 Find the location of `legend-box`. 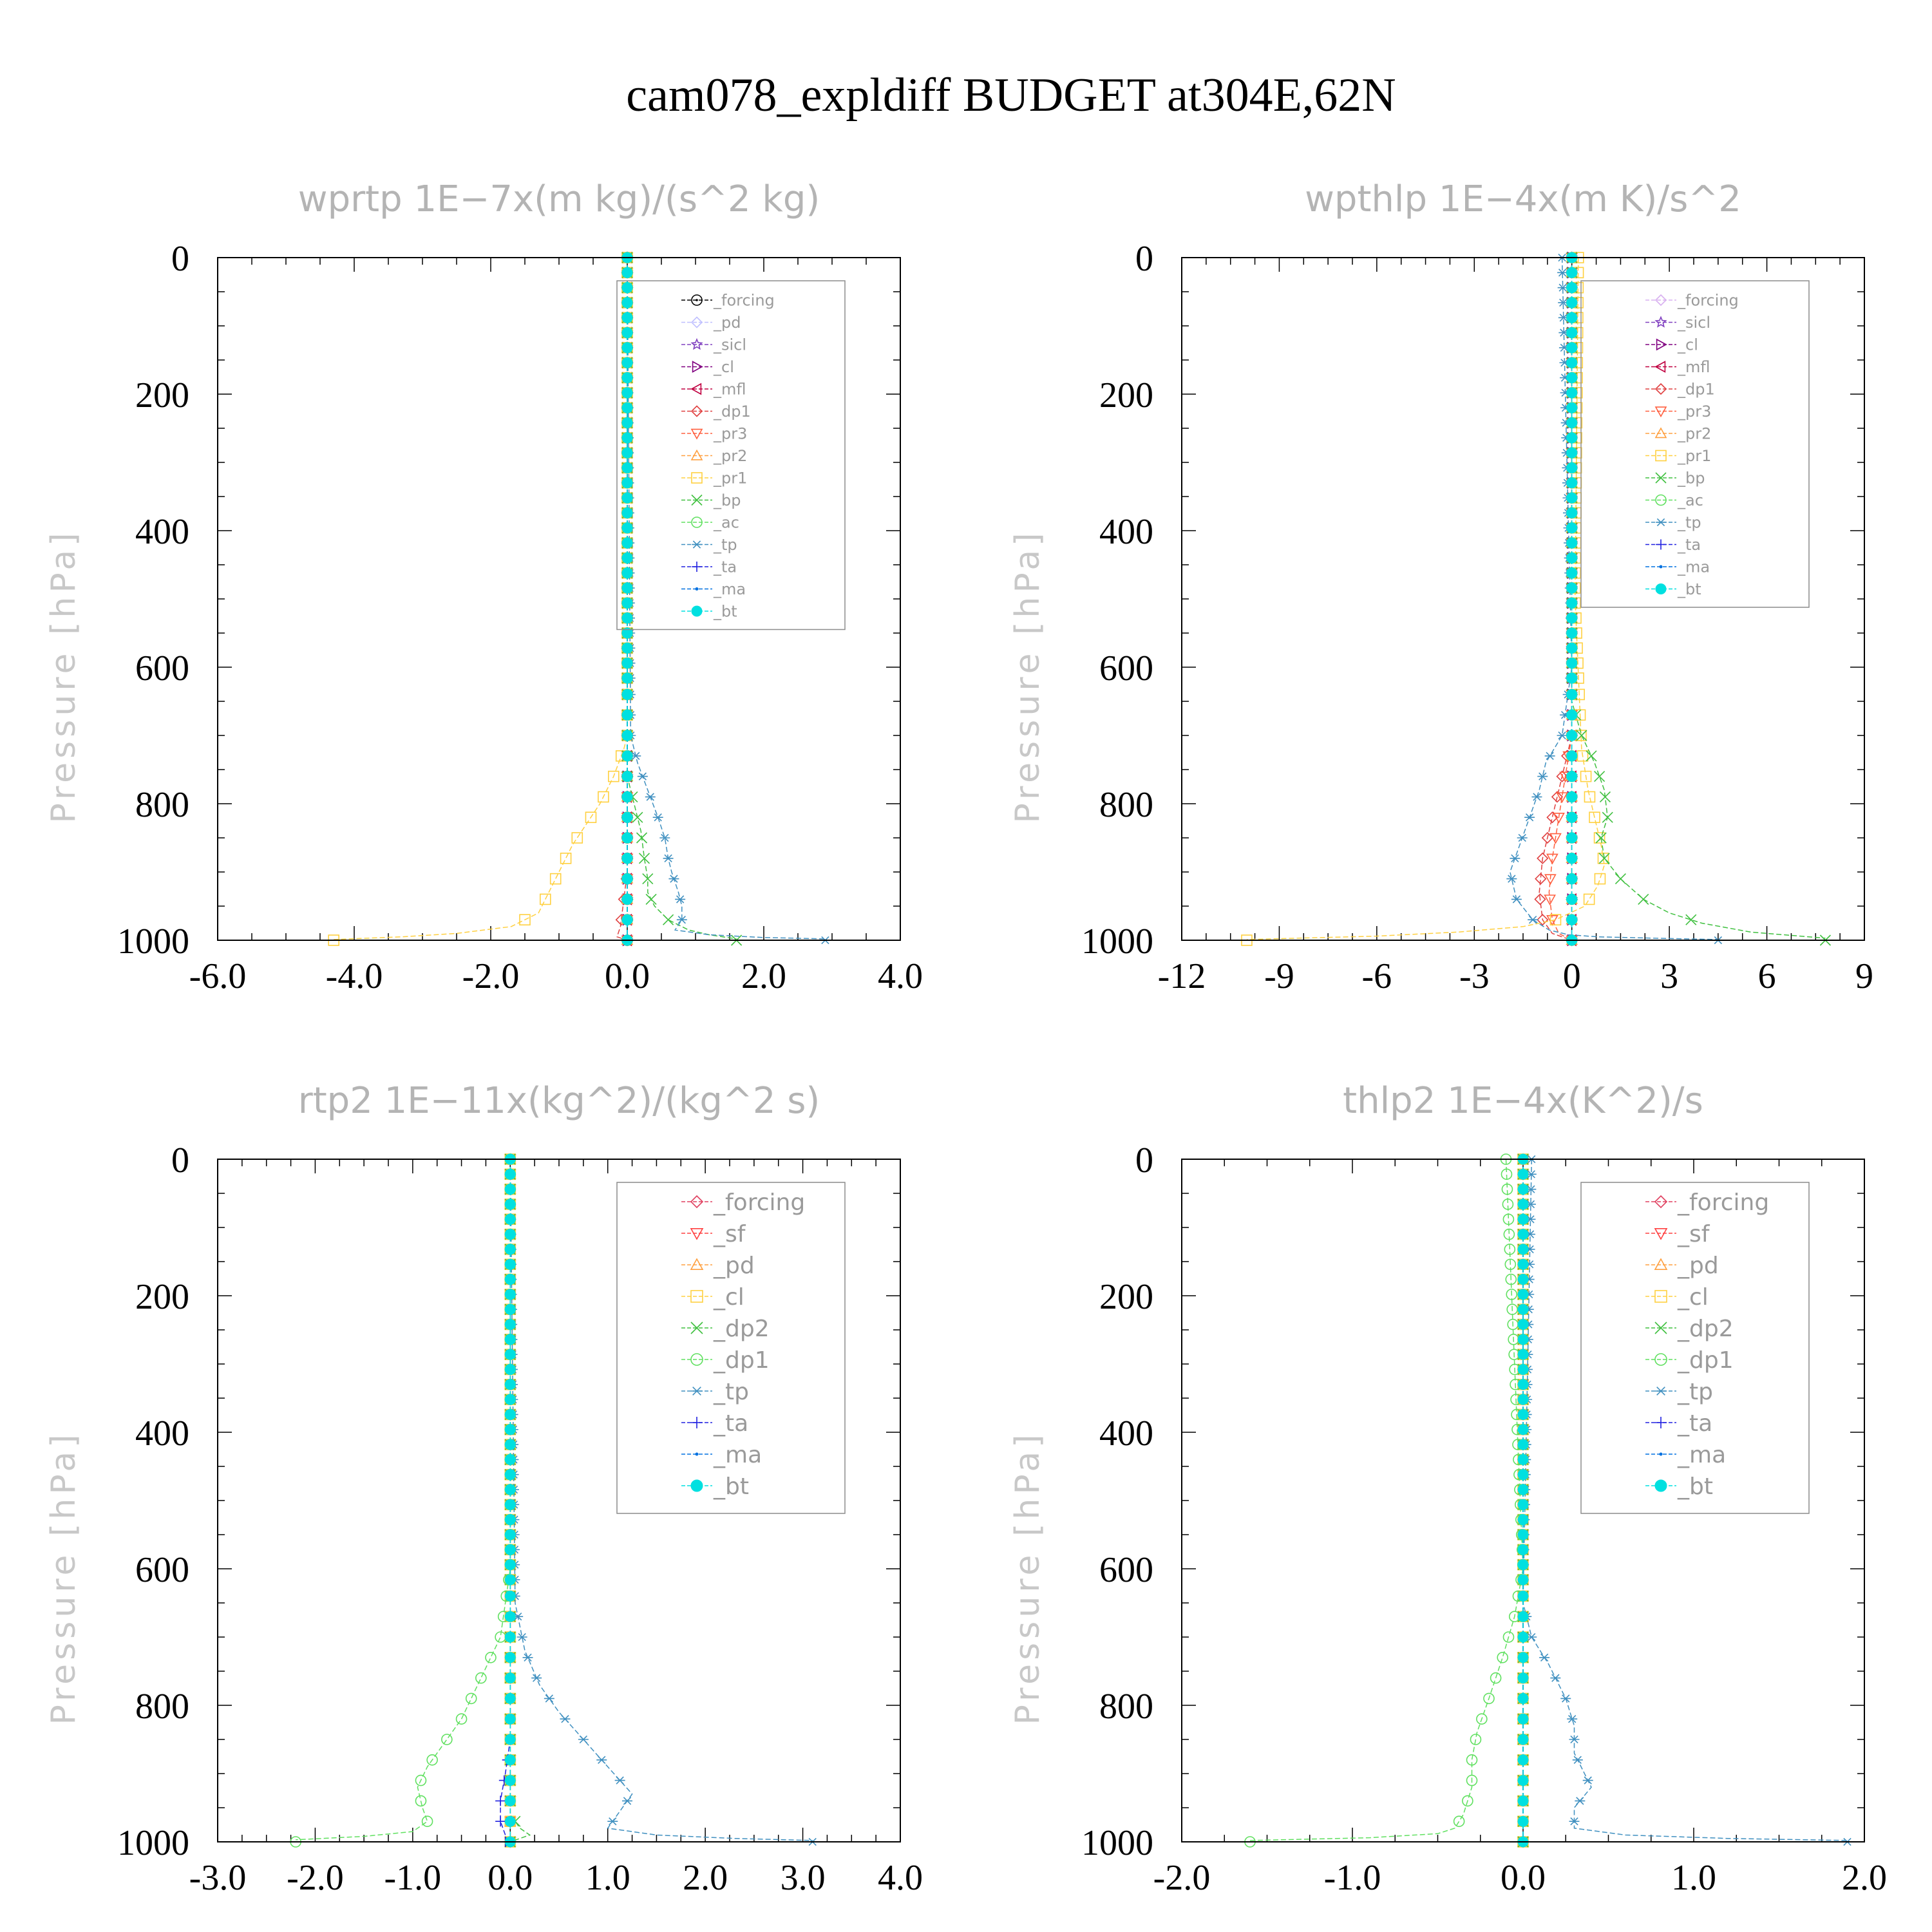

legend-box is located at coordinates (1695, 444).